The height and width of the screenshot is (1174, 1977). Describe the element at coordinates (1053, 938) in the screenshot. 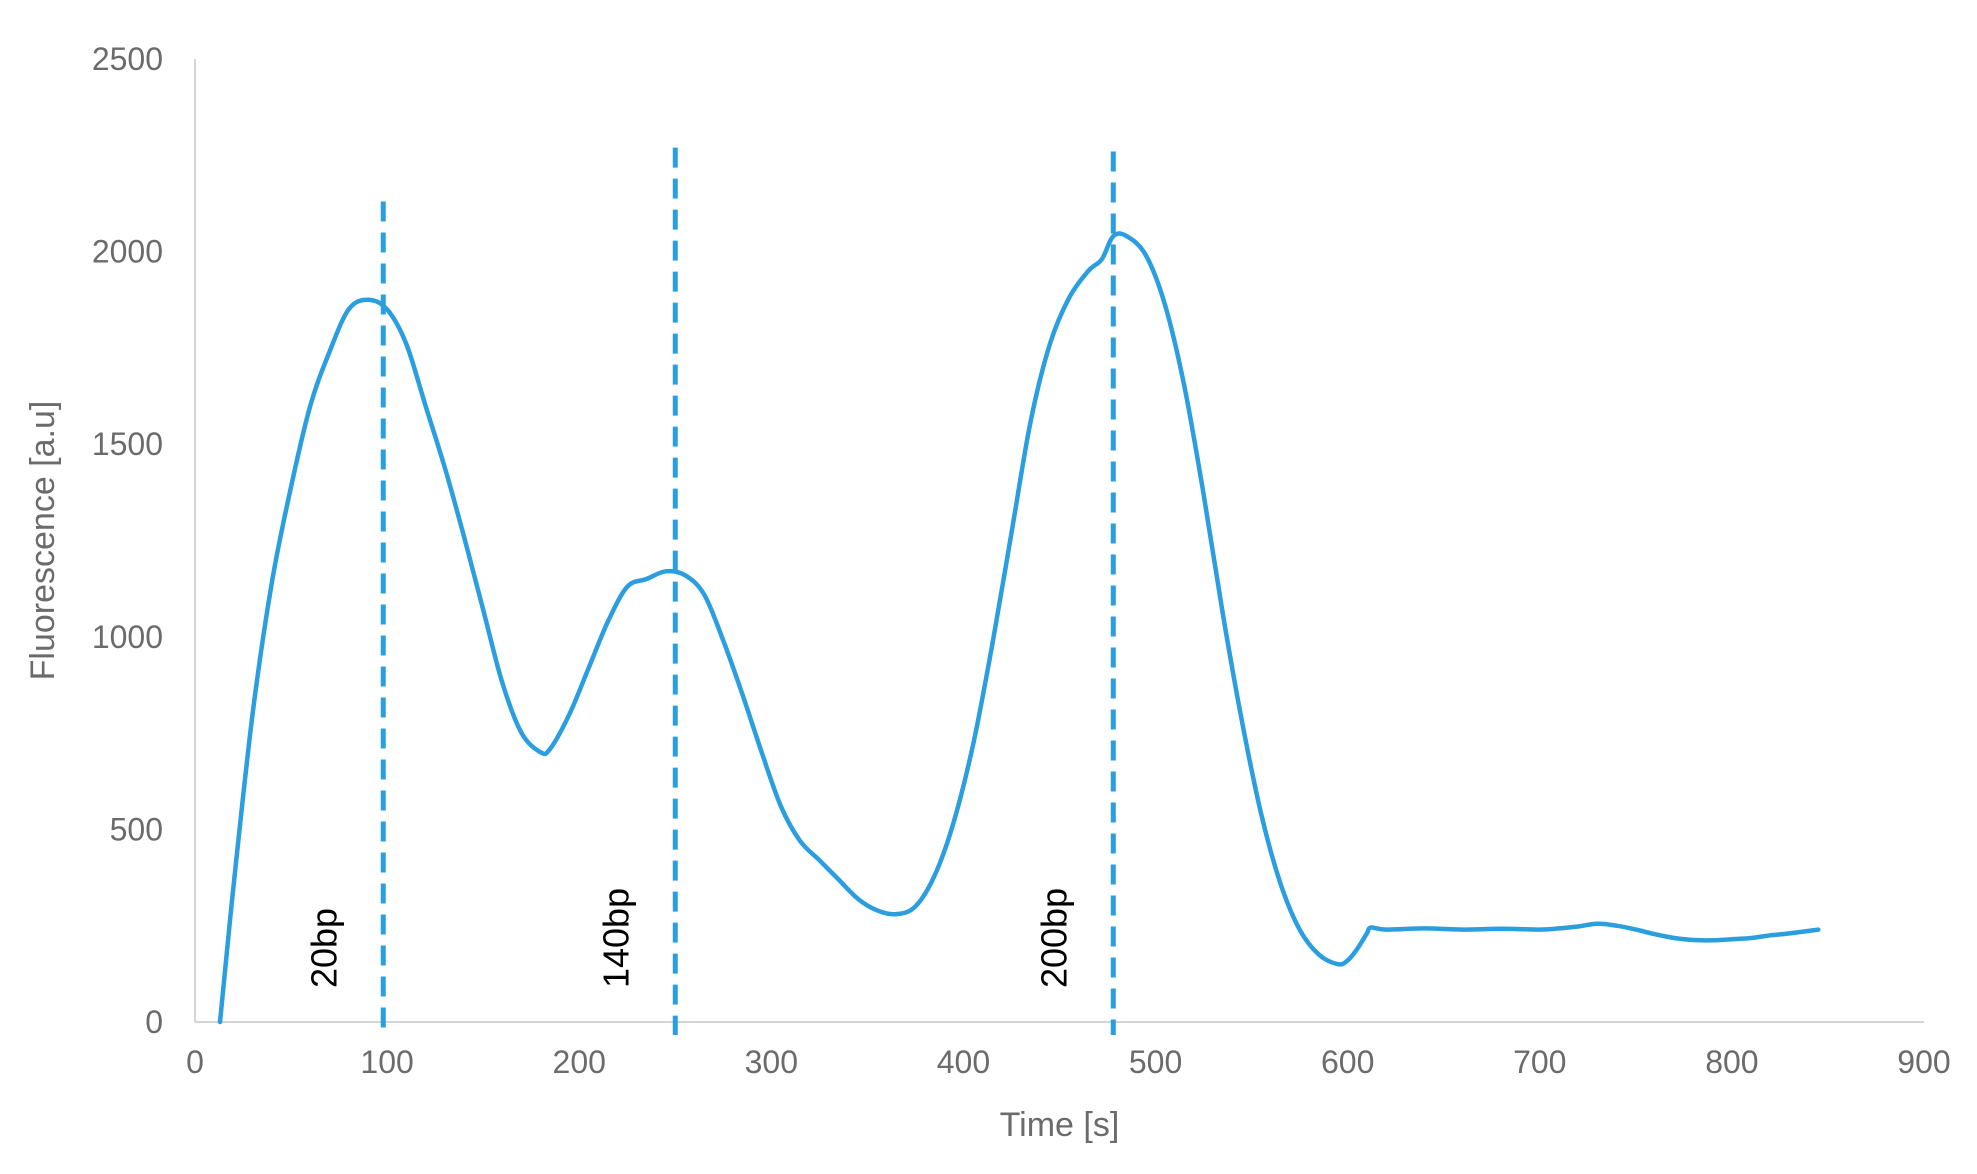

I see `marker-label: 200bp` at that location.